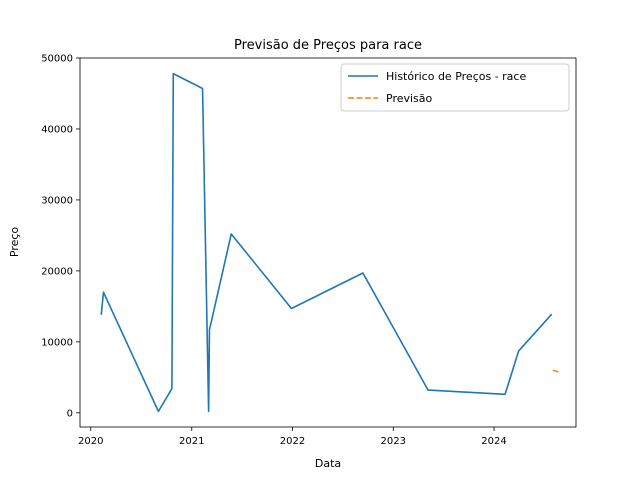 This screenshot has height=480, width=640. What do you see at coordinates (493, 441) in the screenshot?
I see `x-tick-label: 2024` at bounding box center [493, 441].